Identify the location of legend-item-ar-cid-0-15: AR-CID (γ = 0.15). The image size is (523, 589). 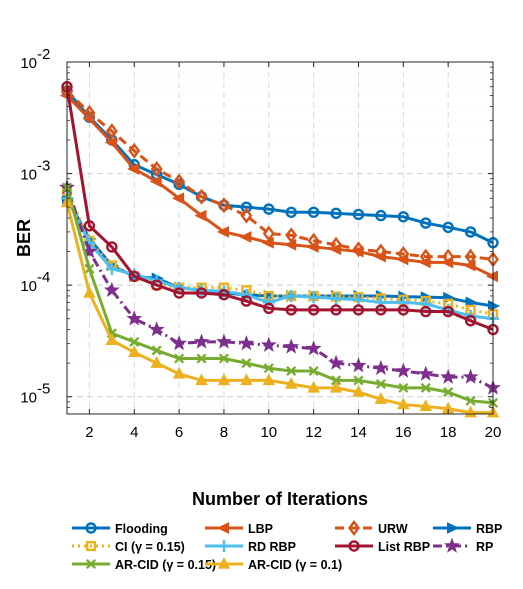
(144, 565).